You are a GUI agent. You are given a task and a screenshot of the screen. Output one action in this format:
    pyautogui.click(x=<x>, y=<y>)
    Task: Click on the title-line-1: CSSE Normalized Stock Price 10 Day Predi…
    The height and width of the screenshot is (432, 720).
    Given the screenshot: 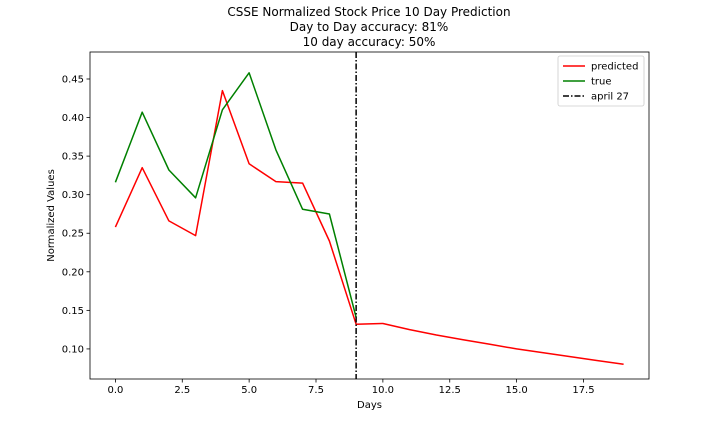 What is the action you would take?
    pyautogui.click(x=368, y=12)
    